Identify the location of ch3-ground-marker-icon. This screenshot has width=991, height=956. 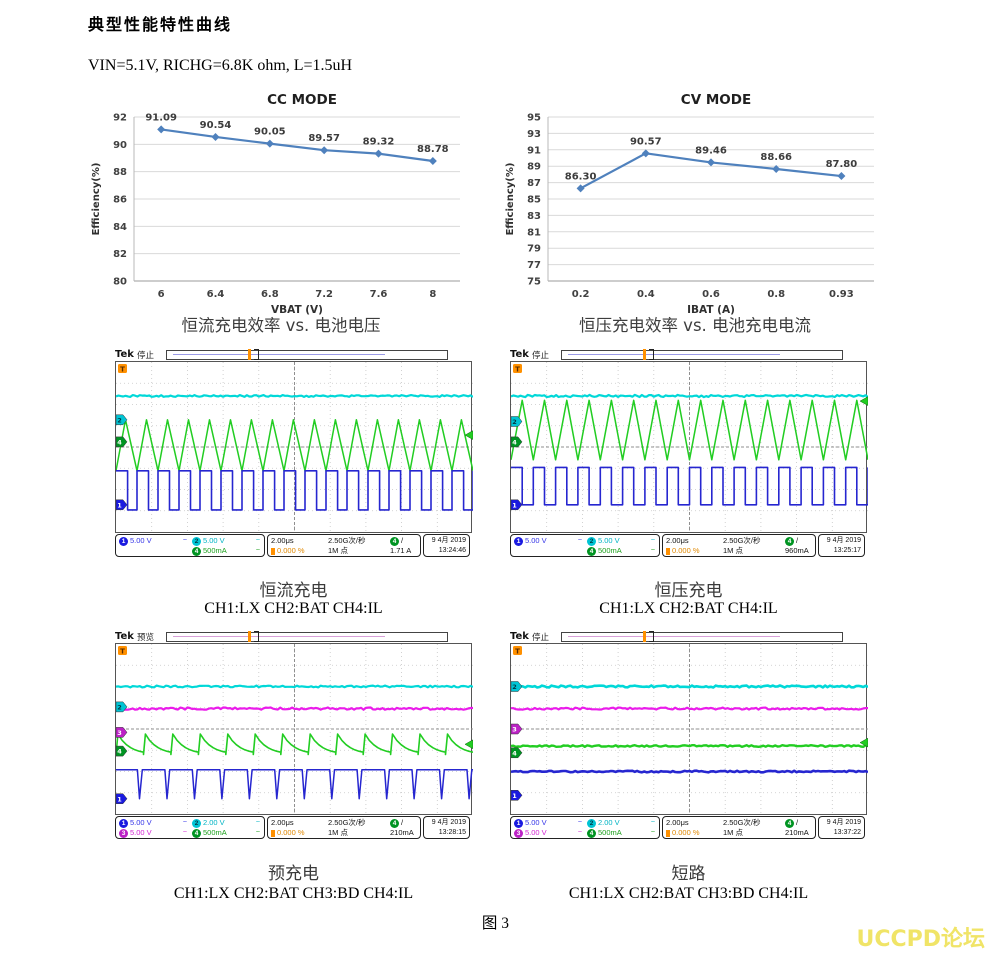
(517, 729).